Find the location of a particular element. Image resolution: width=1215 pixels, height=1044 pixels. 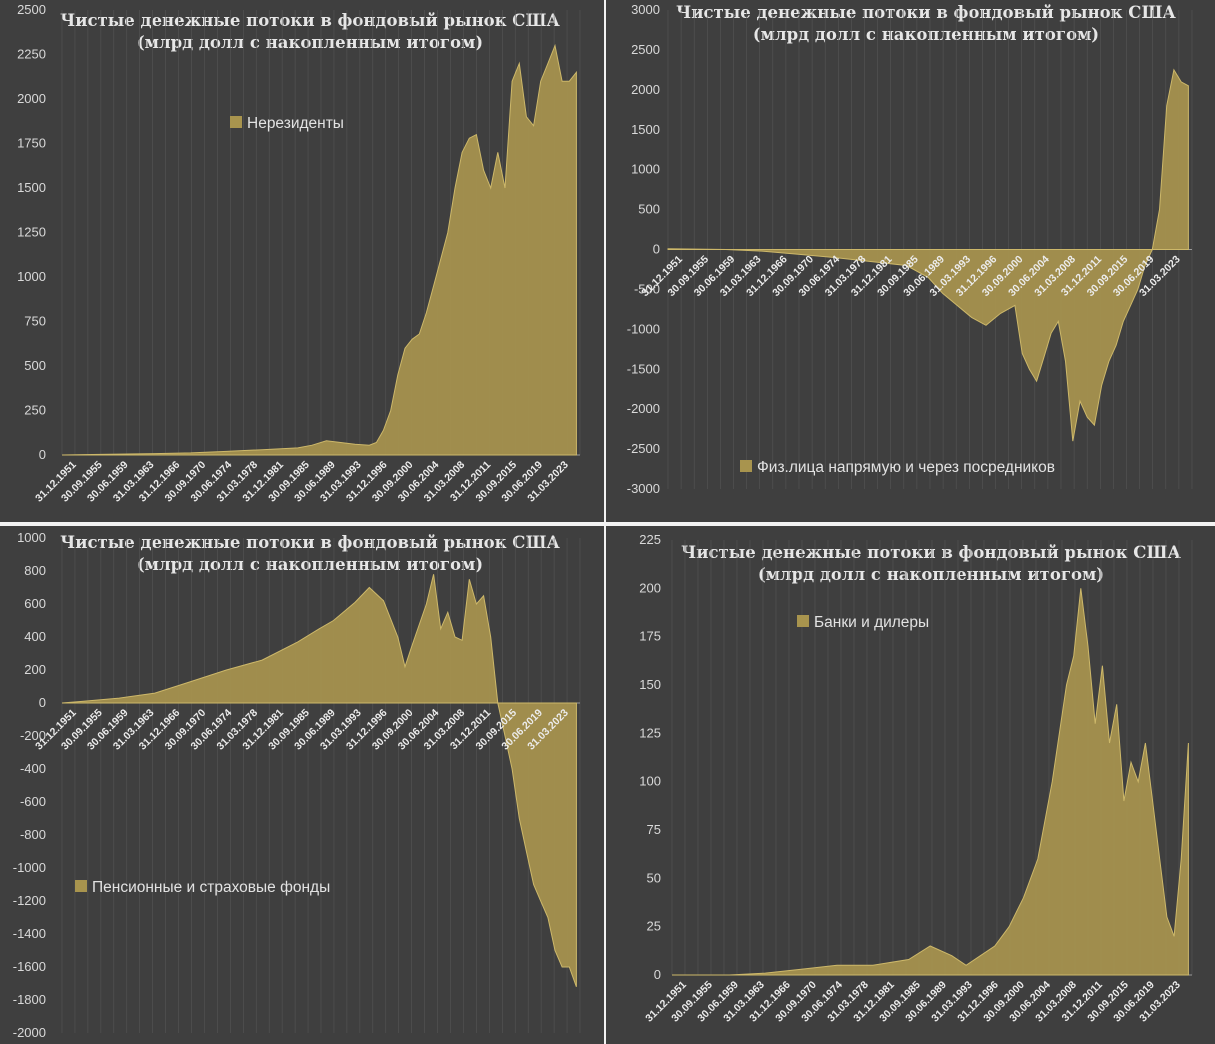

legend: Физ.лица напрямую и через посредников is located at coordinates (897, 467).